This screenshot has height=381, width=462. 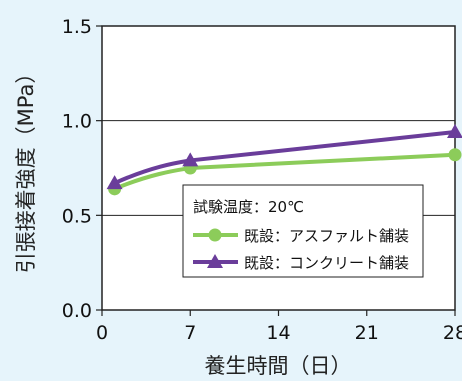 What do you see at coordinates (248, 207) in the screenshot?
I see `legend-title: 試験温度：20℃` at bounding box center [248, 207].